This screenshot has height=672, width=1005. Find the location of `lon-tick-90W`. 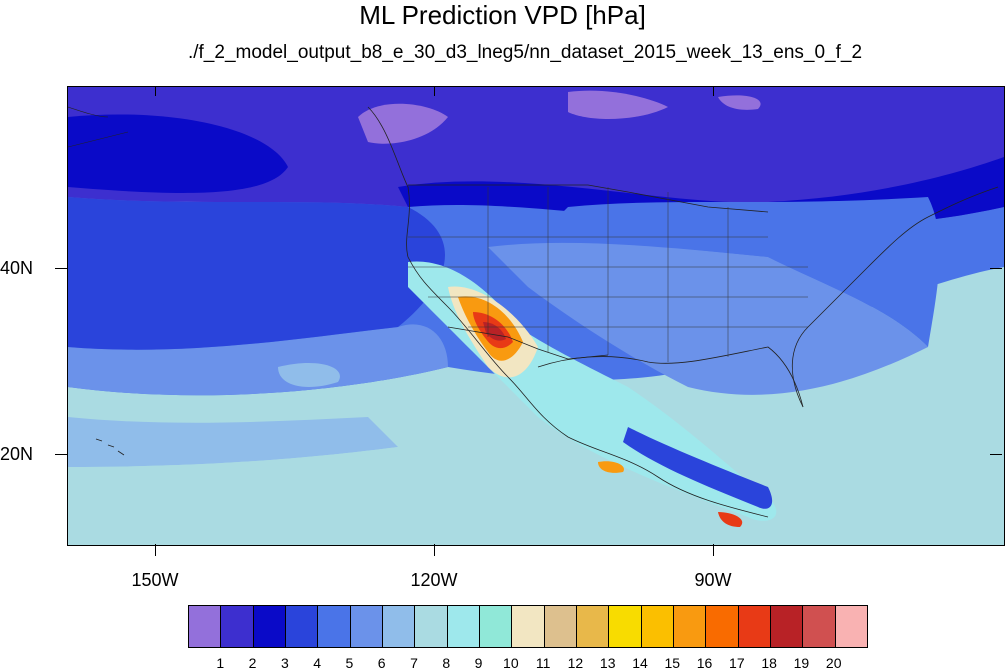

lon-tick-90W is located at coordinates (713, 550).